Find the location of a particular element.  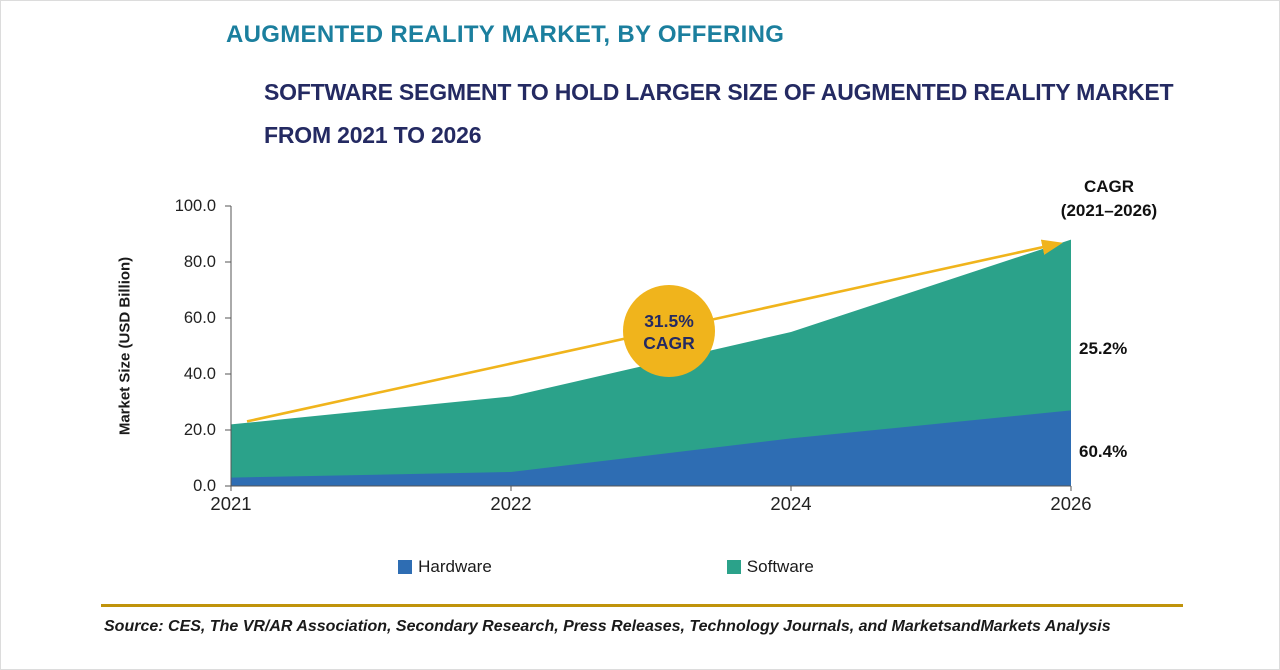

hardware-cagr-label: 60.4% is located at coordinates (1103, 451).